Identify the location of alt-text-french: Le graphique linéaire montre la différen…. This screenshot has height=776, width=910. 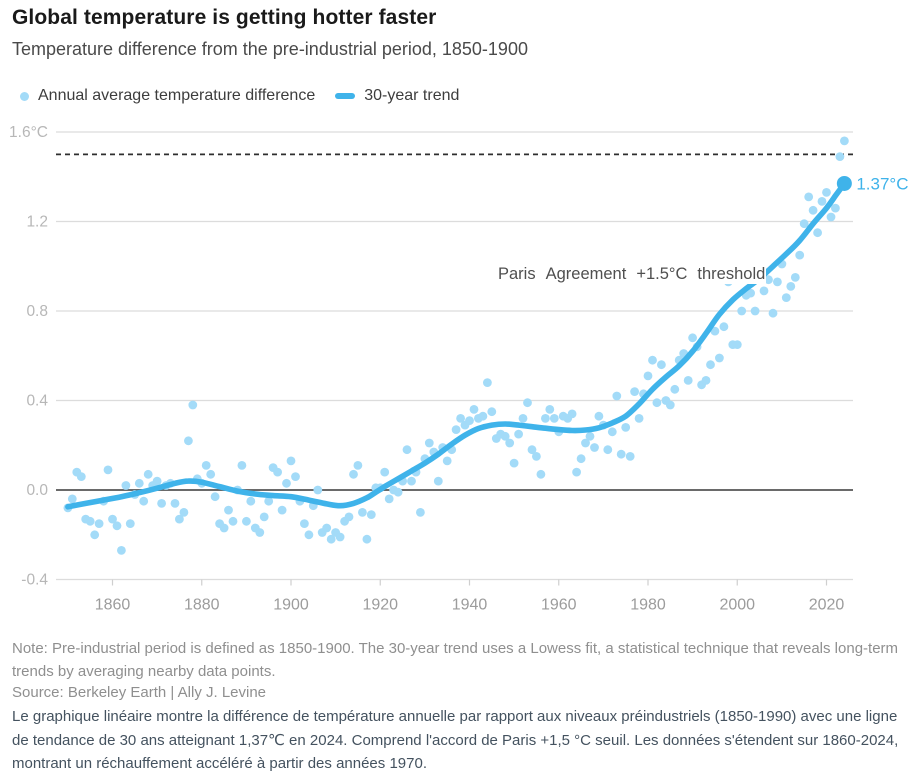
(455, 740).